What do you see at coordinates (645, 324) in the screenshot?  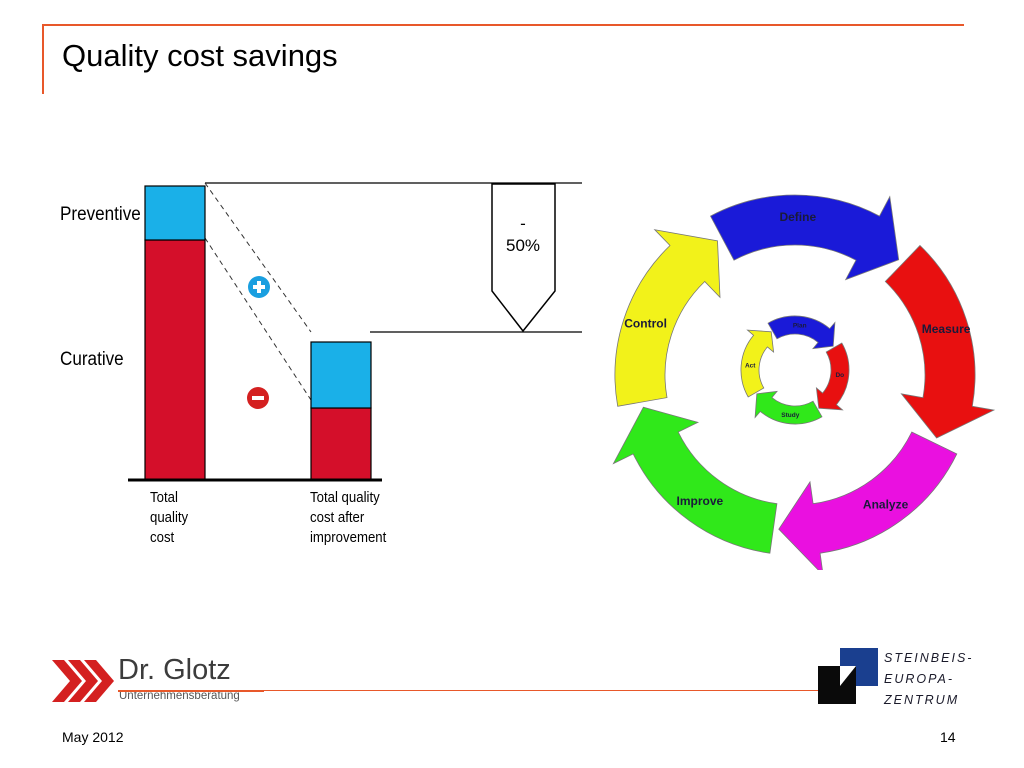 I see `cycle-label-control: Control` at bounding box center [645, 324].